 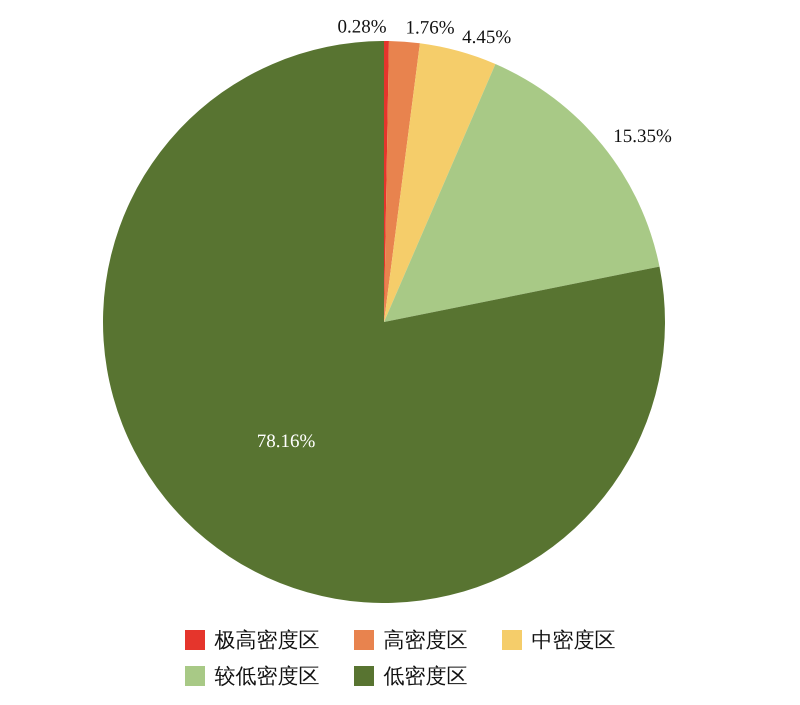 I want to click on legend-label: 中密度区, so click(x=574, y=640).